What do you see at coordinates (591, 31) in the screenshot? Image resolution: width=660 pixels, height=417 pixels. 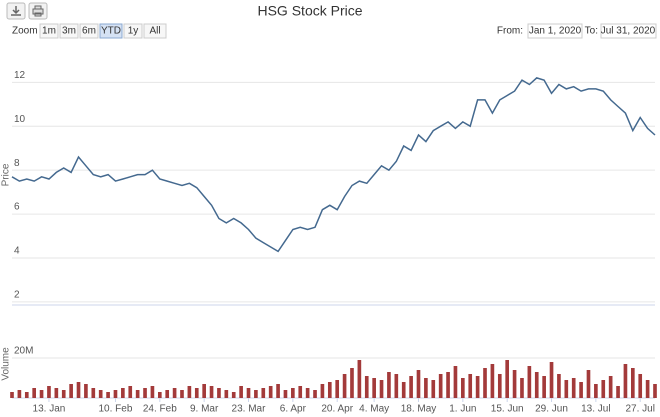 I see `to-label: To:` at bounding box center [591, 31].